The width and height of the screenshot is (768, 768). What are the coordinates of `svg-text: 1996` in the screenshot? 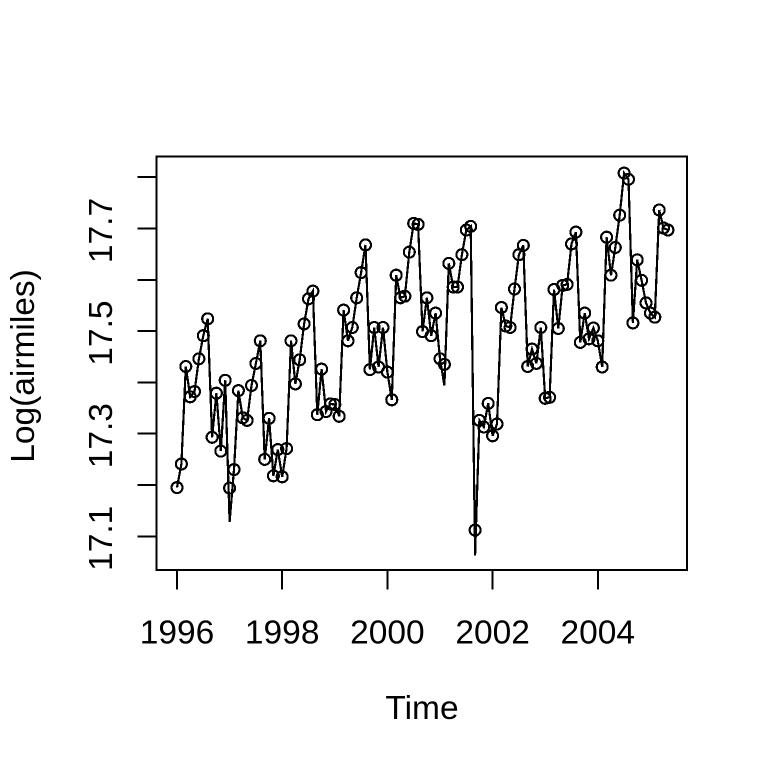 It's located at (177, 633).